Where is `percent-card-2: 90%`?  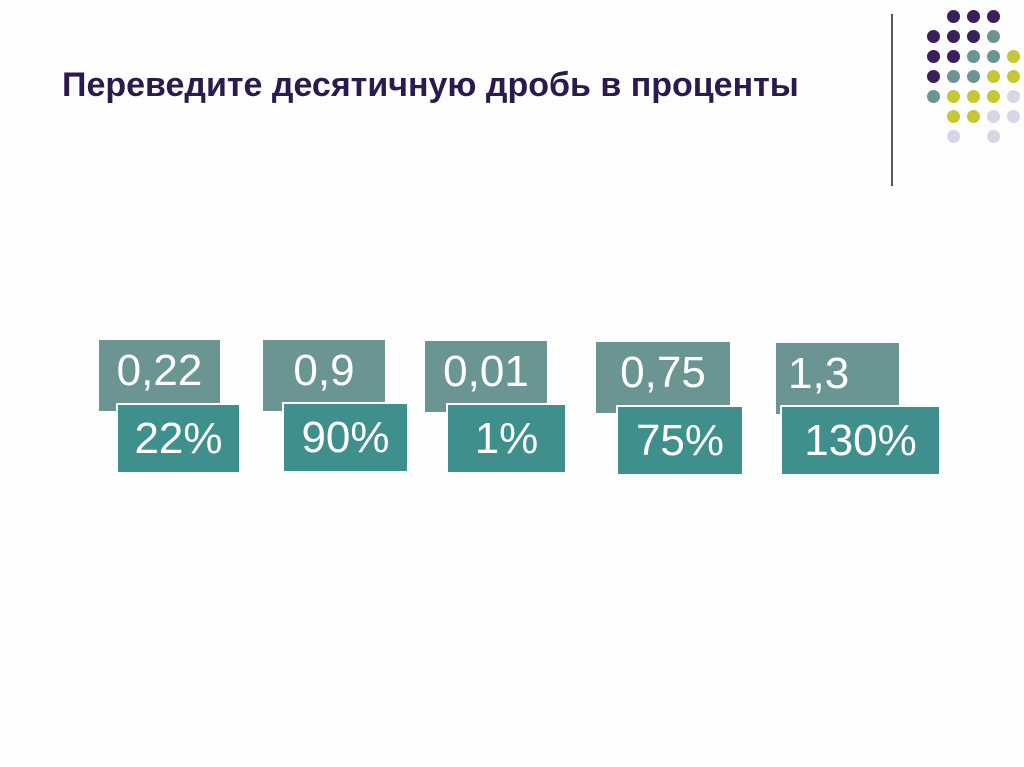 percent-card-2: 90% is located at coordinates (345, 437).